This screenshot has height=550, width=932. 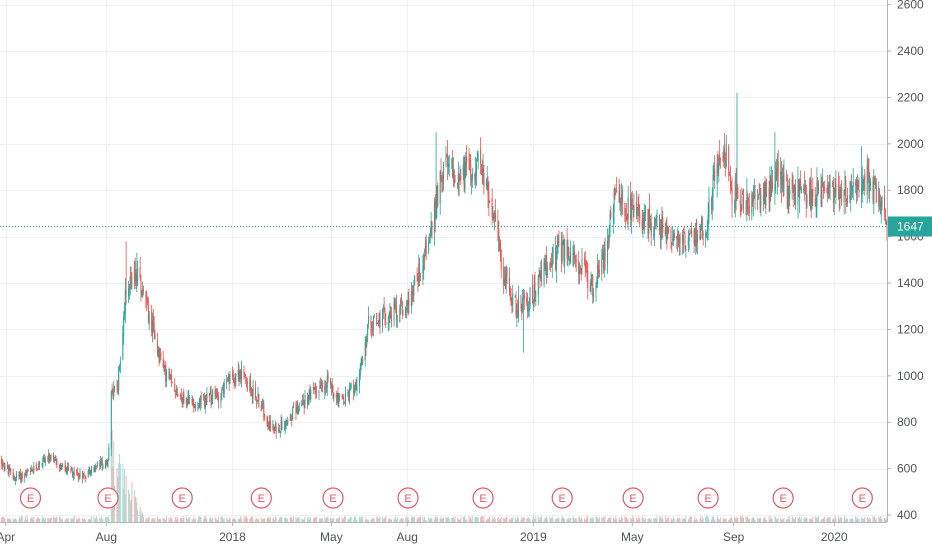 I want to click on earnings-label: E, so click(x=407, y=499).